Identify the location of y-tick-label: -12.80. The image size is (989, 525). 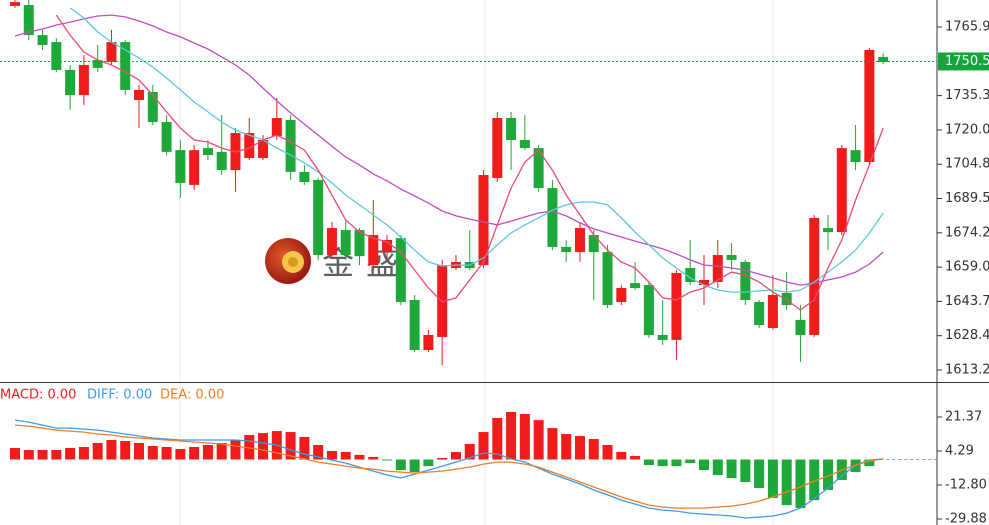
(966, 484).